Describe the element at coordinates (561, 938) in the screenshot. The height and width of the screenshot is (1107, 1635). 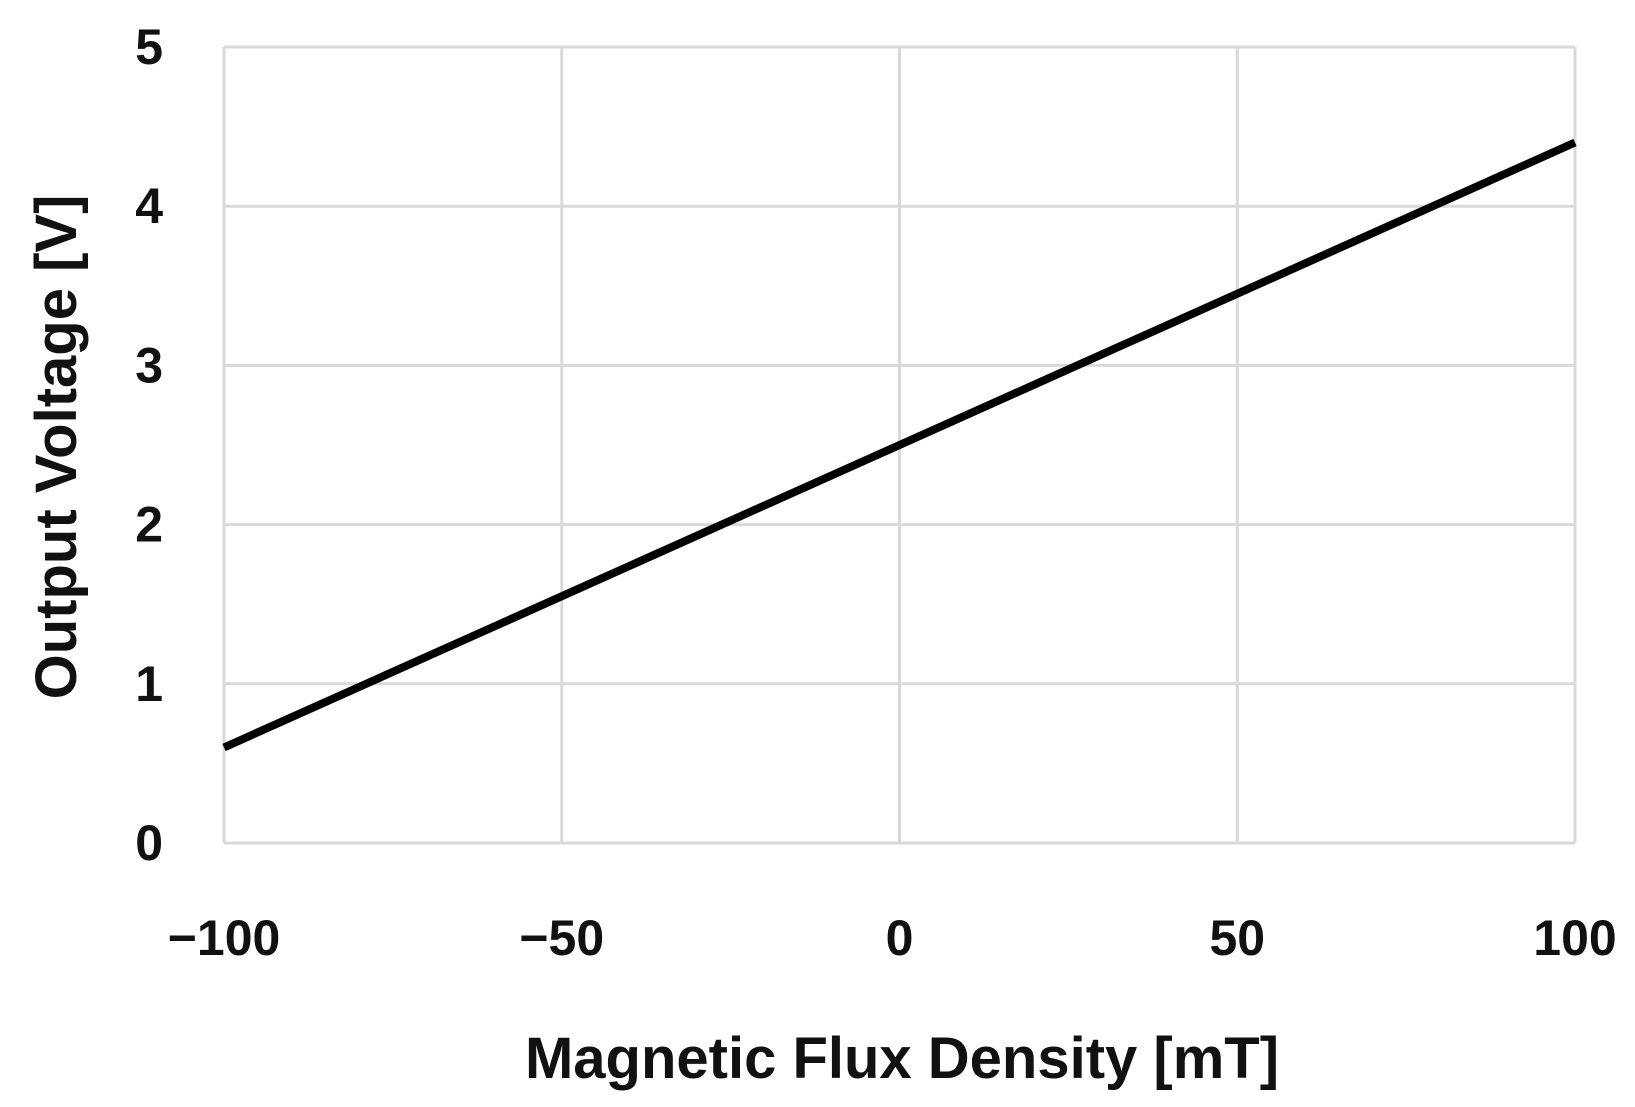
I see `x-tick-label: −50` at that location.